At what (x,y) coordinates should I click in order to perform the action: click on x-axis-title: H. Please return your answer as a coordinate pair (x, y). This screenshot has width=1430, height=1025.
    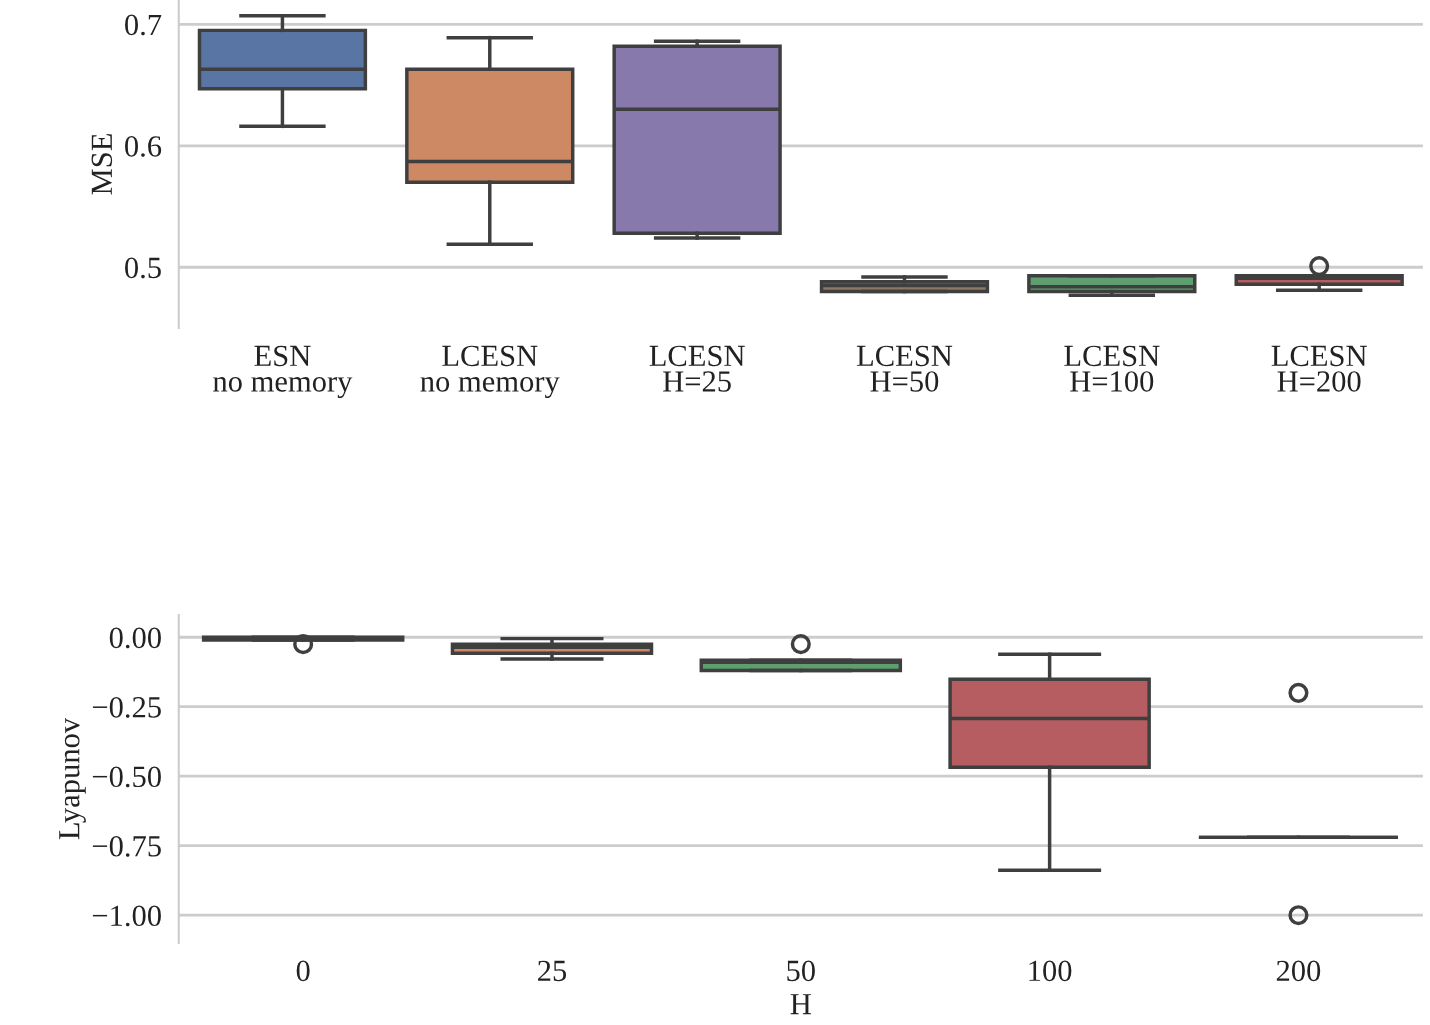
    Looking at the image, I should click on (800, 1004).